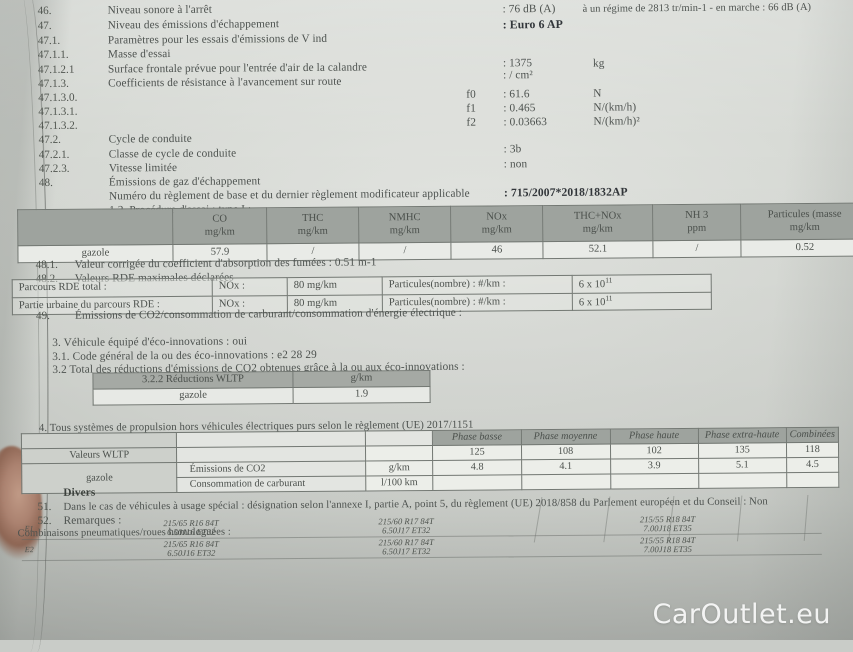  I want to click on rde-particules-exponent-total: 11, so click(609, 280).